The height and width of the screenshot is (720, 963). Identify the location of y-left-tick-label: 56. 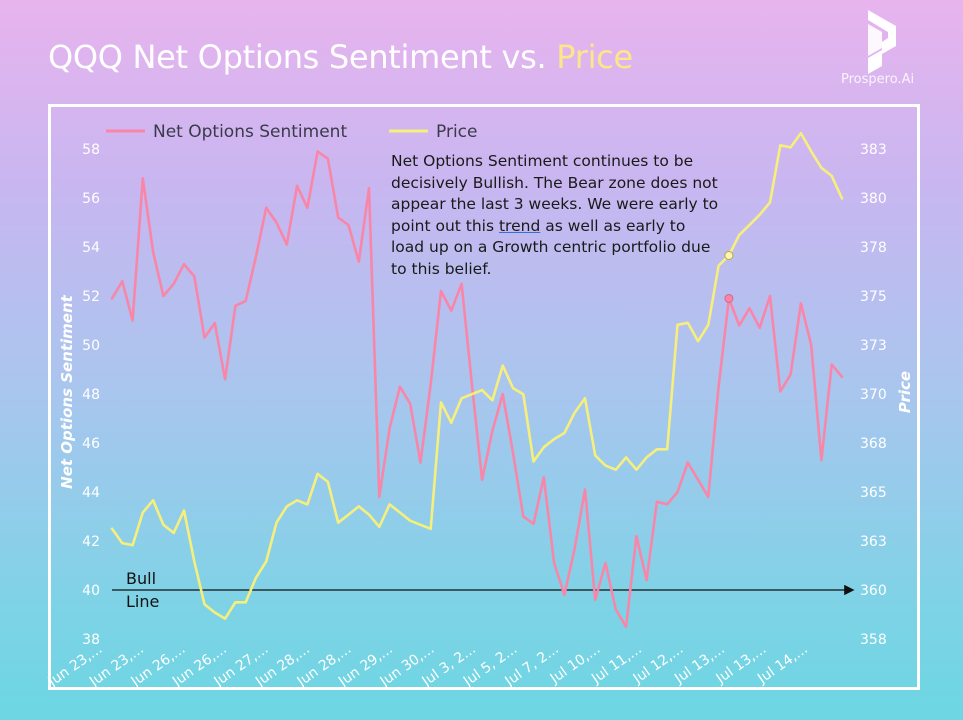
(91, 199).